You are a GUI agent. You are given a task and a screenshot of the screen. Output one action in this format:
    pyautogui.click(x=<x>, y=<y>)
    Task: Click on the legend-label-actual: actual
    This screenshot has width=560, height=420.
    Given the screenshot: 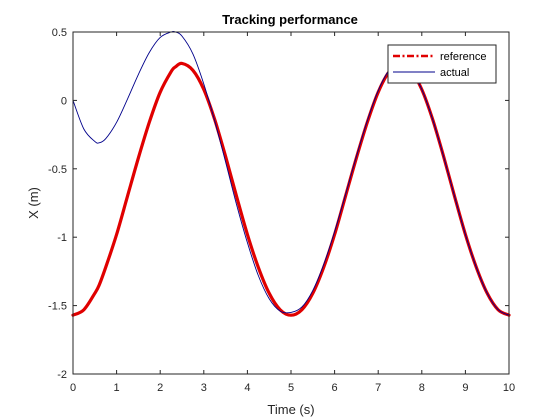 What is the action you would take?
    pyautogui.click(x=454, y=73)
    